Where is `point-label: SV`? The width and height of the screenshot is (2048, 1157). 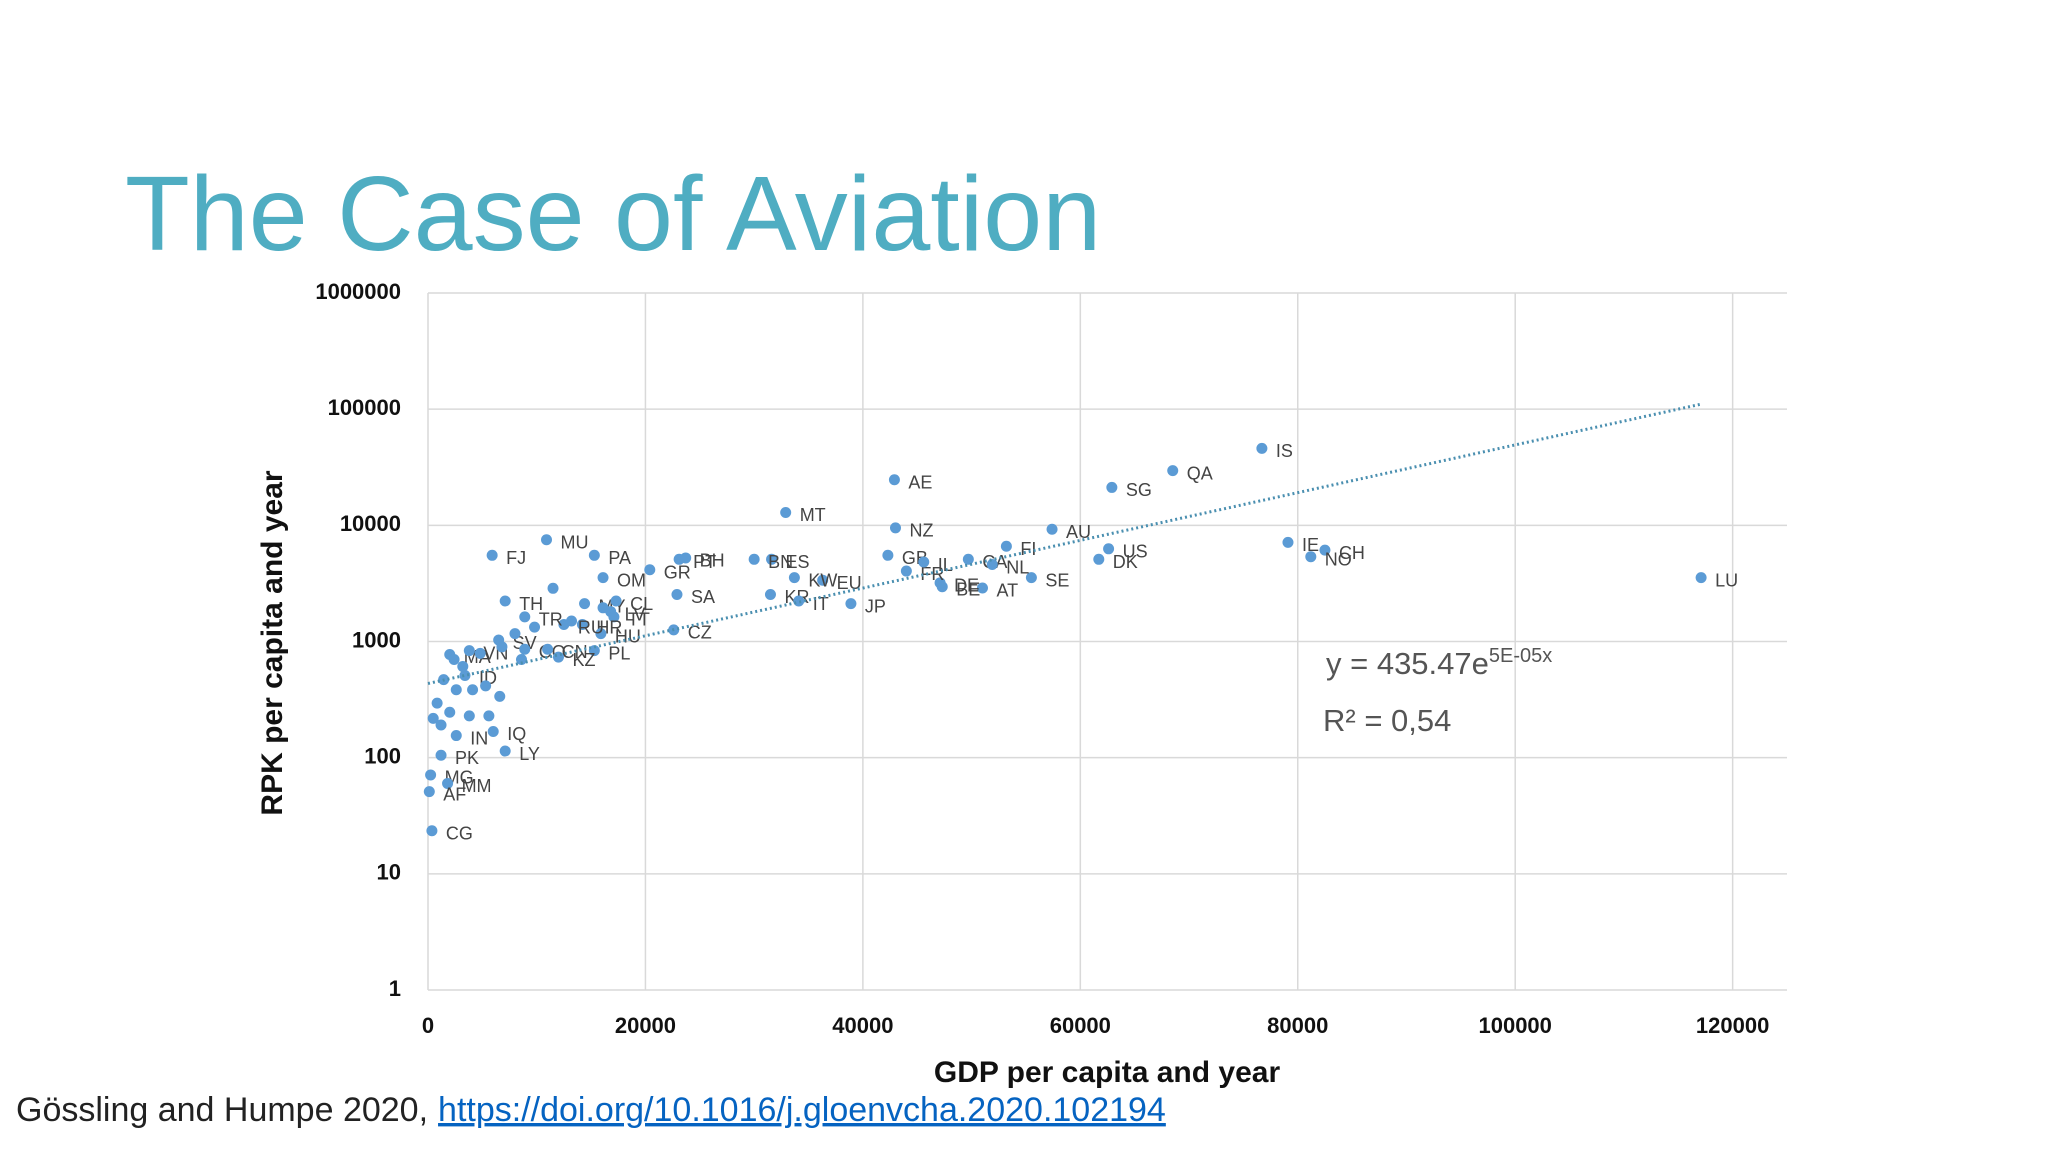 point-label: SV is located at coordinates (525, 643).